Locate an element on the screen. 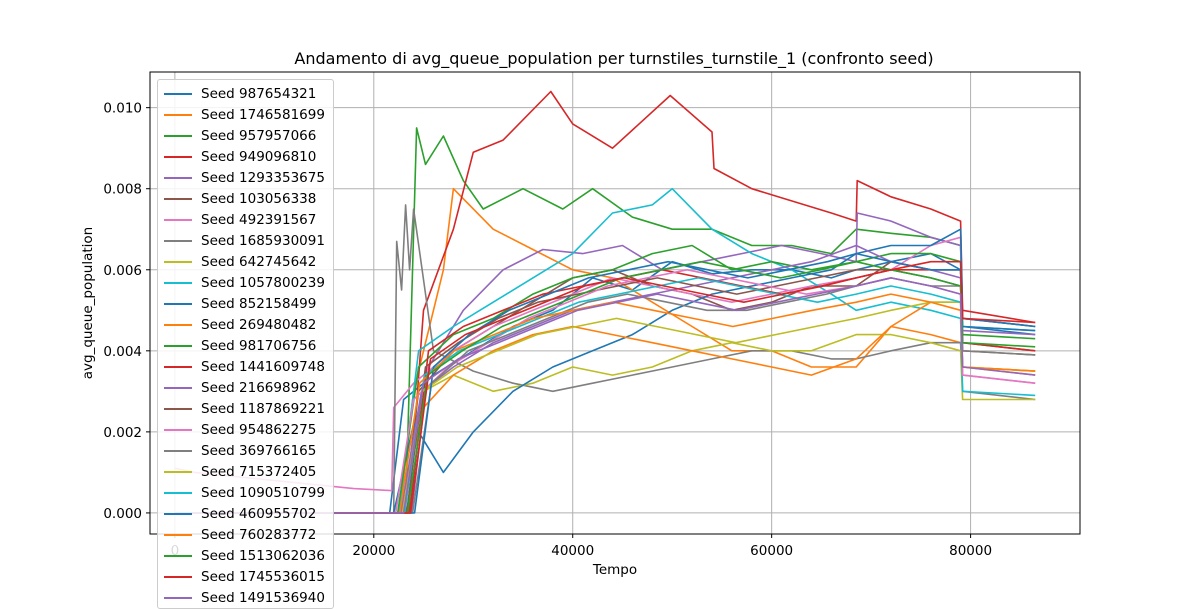  legend-item: Seed 1685930091 is located at coordinates (245, 241).